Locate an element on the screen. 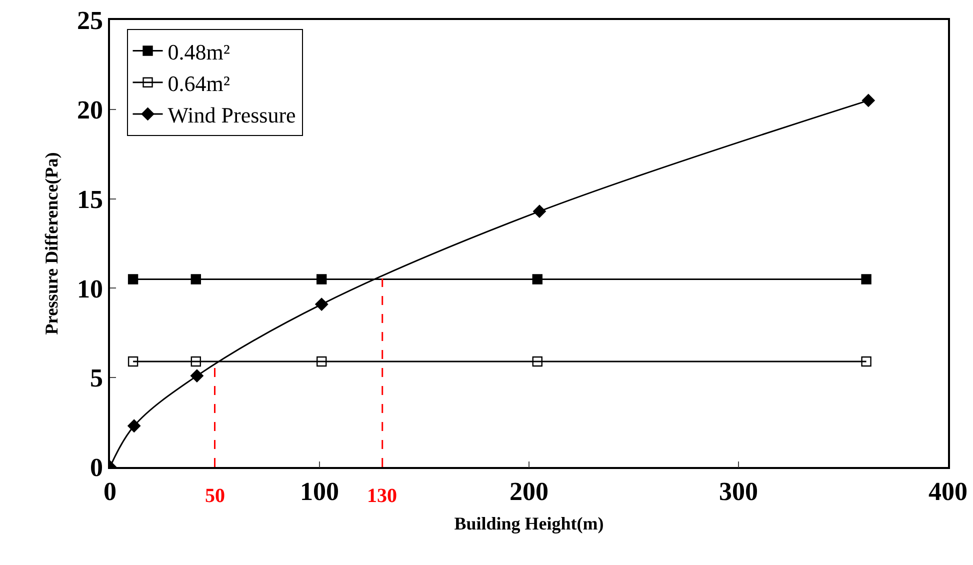  y-tick-label: 15 is located at coordinates (90, 199).